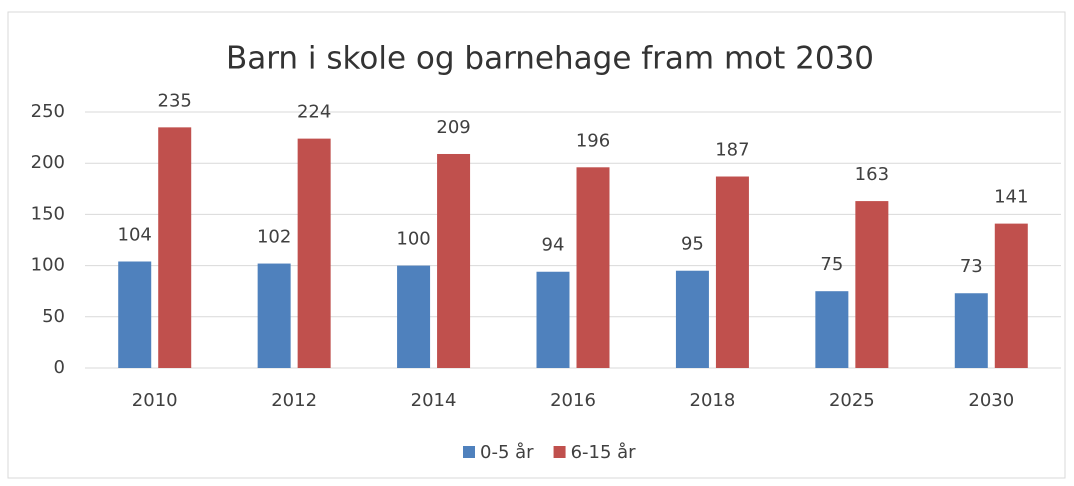 Image resolution: width=1074 pixels, height=486 pixels. Describe the element at coordinates (135, 235) in the screenshot. I see `data-label: 104` at that location.